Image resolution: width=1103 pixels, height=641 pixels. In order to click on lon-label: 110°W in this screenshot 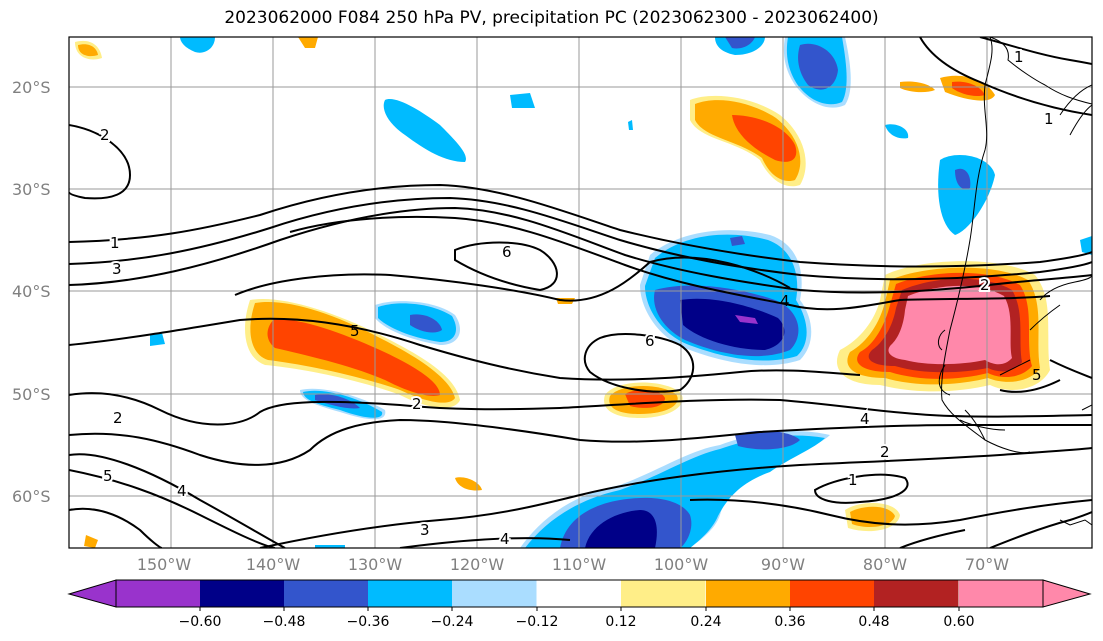, I will do `click(579, 564)`.